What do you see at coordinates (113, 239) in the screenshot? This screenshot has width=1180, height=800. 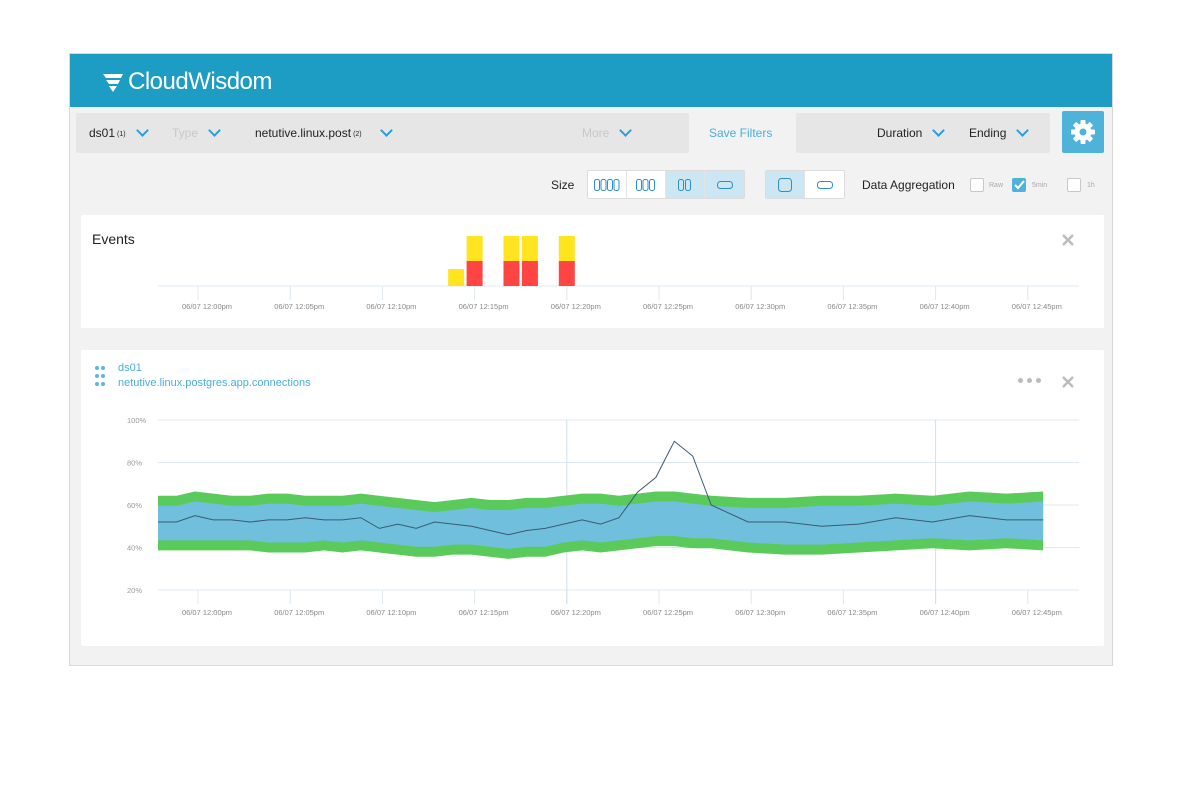 I see `events-title: Events` at bounding box center [113, 239].